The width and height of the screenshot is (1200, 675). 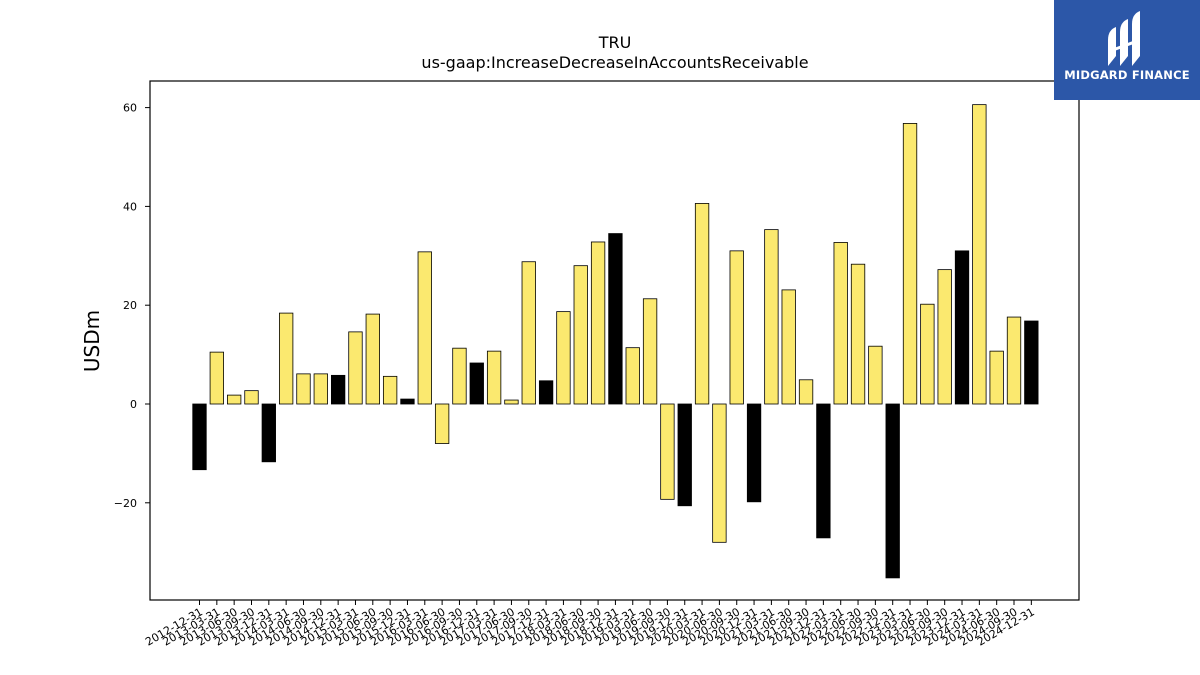 I want to click on y-tick-label: 60, so click(x=130, y=108).